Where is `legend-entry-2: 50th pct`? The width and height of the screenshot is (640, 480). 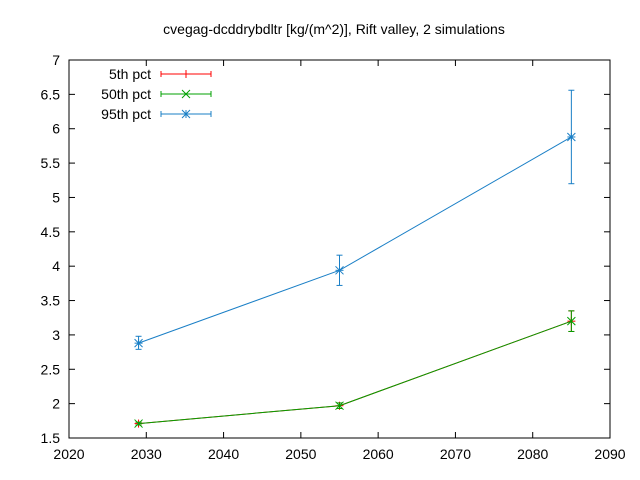
legend-entry-2: 50th pct is located at coordinates (156, 94).